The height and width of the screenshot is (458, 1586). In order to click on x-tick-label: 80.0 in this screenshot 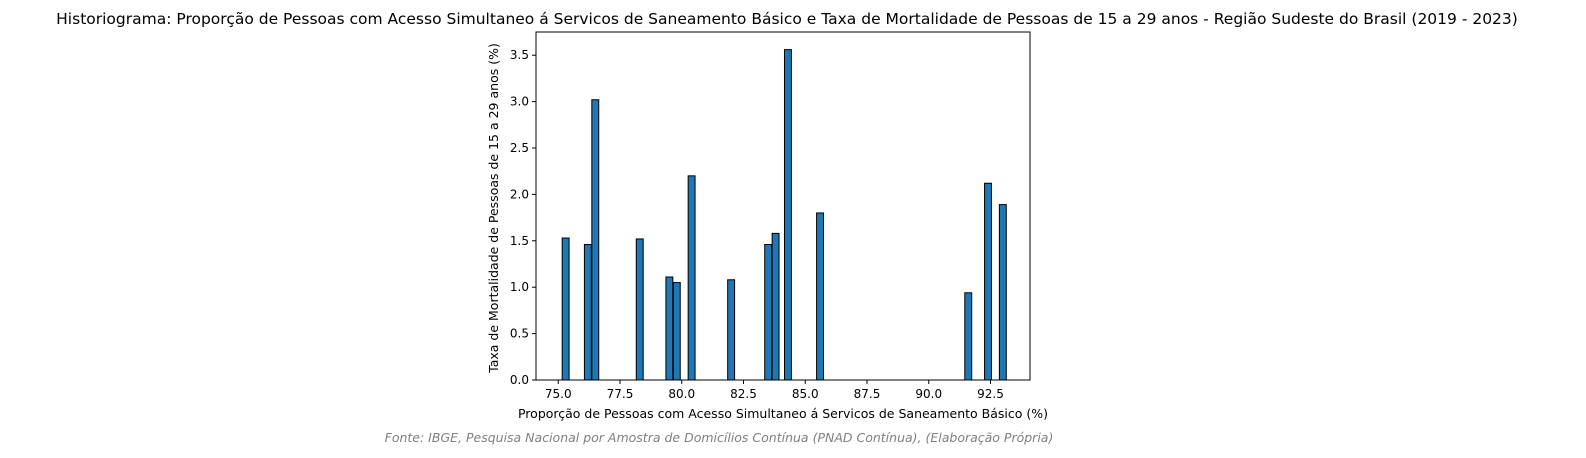, I will do `click(681, 394)`.